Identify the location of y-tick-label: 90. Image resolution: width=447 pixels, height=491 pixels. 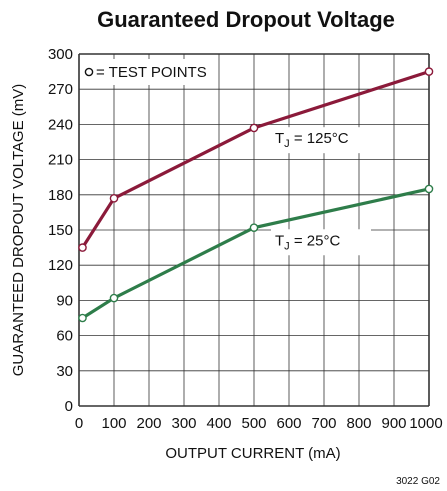
(64, 300).